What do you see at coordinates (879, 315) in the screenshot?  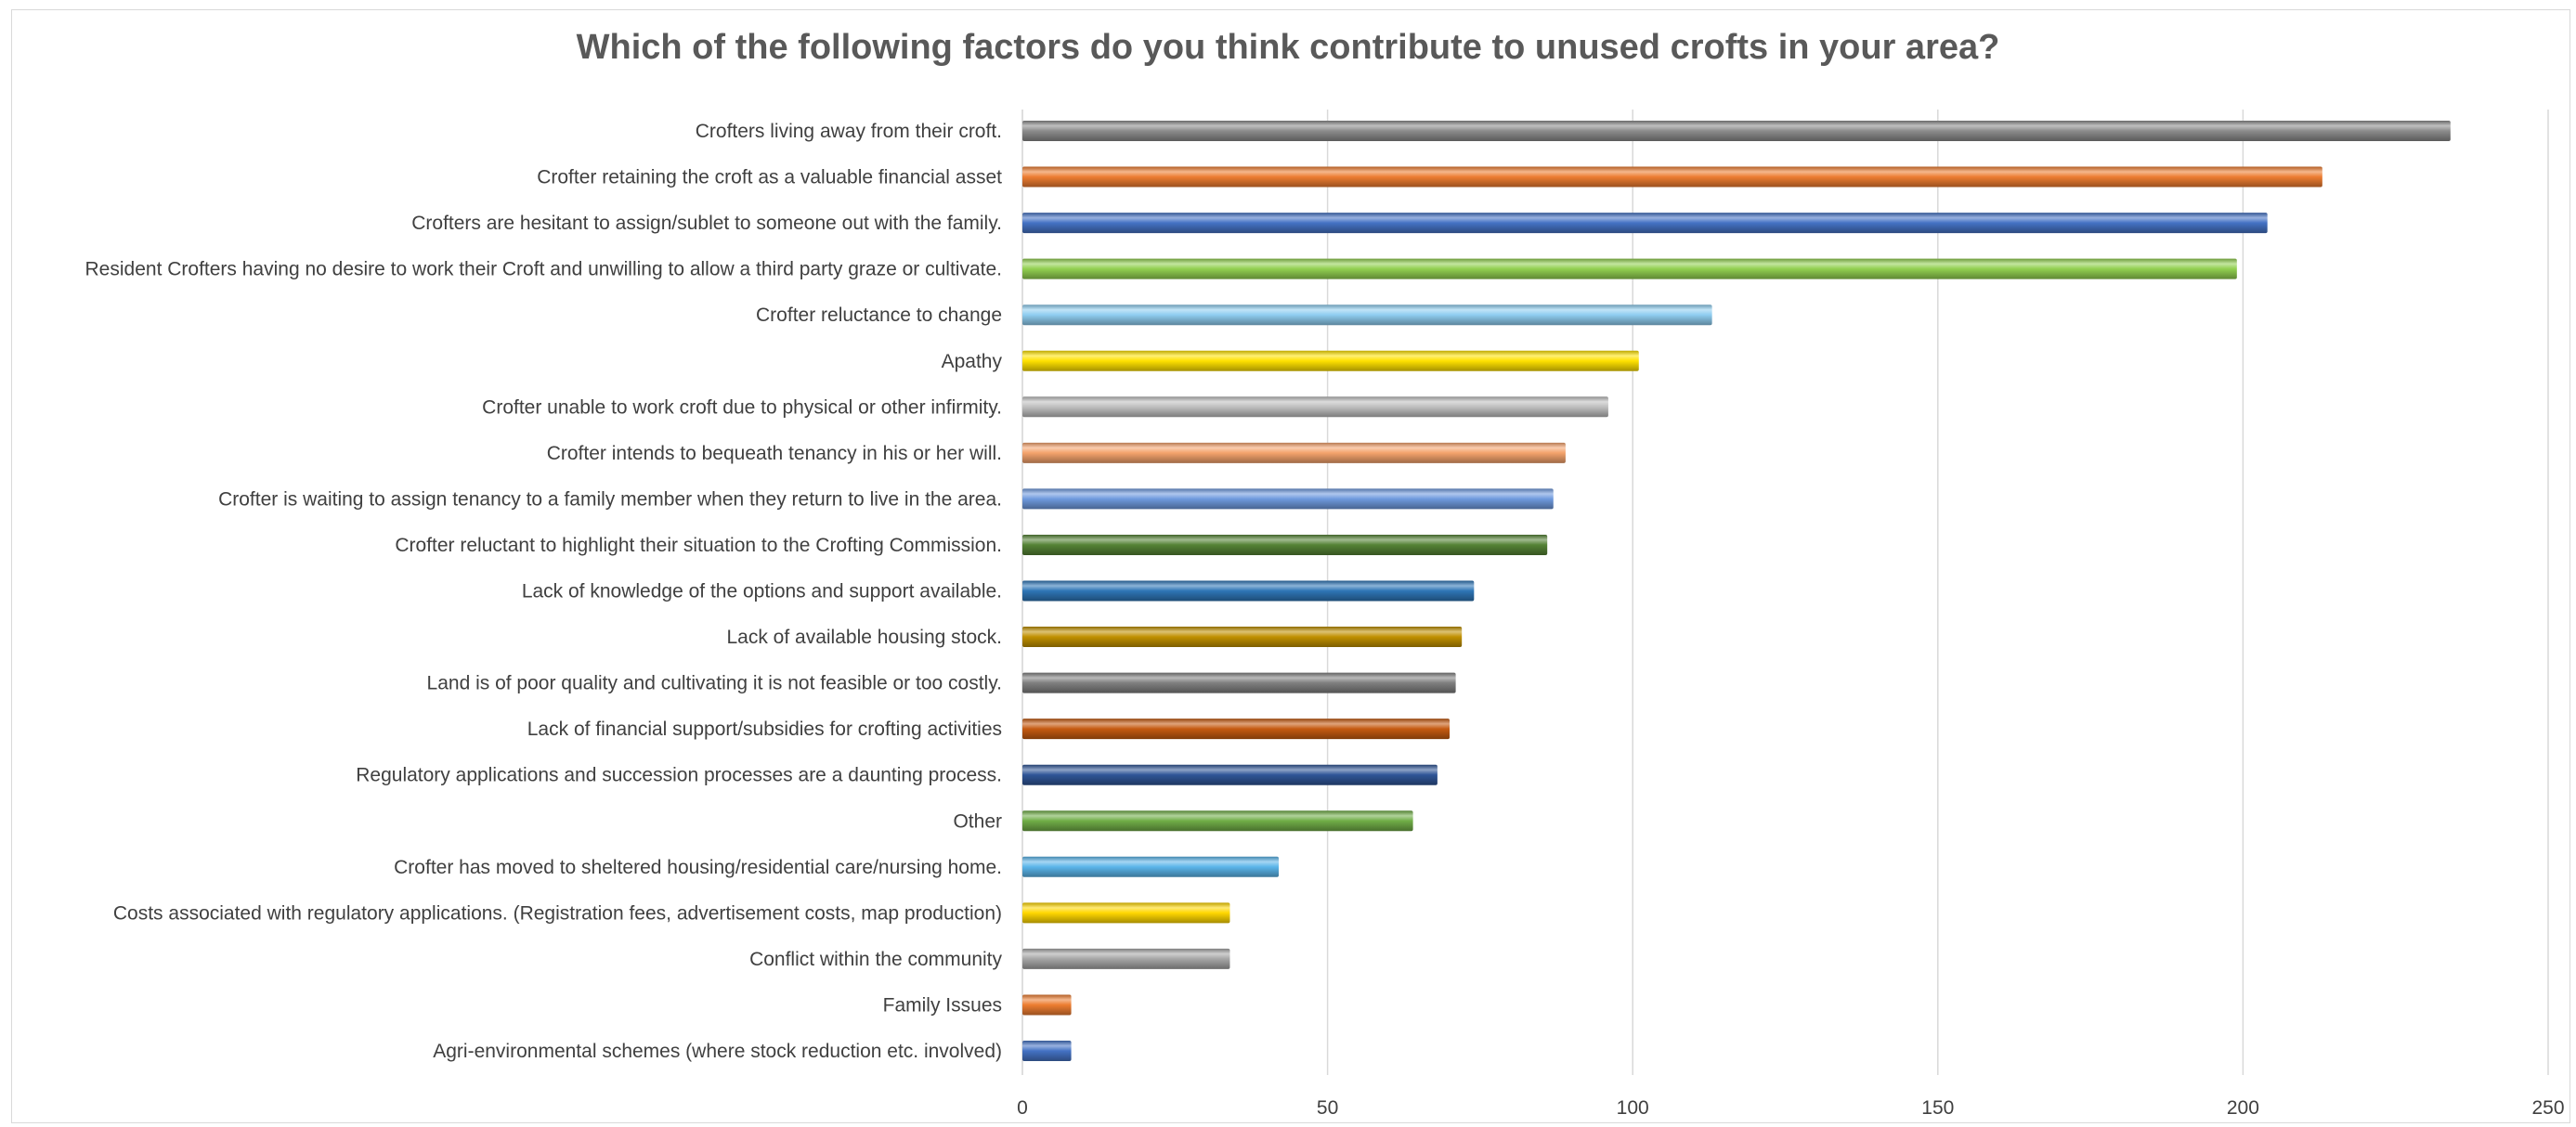 I see `category-label: Crofter reluctance to change` at bounding box center [879, 315].